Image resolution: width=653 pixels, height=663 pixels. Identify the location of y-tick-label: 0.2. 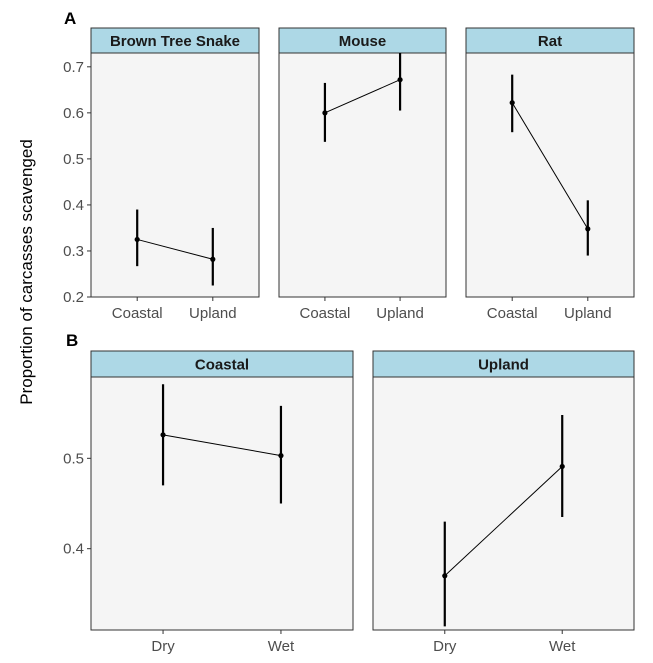
(73, 297).